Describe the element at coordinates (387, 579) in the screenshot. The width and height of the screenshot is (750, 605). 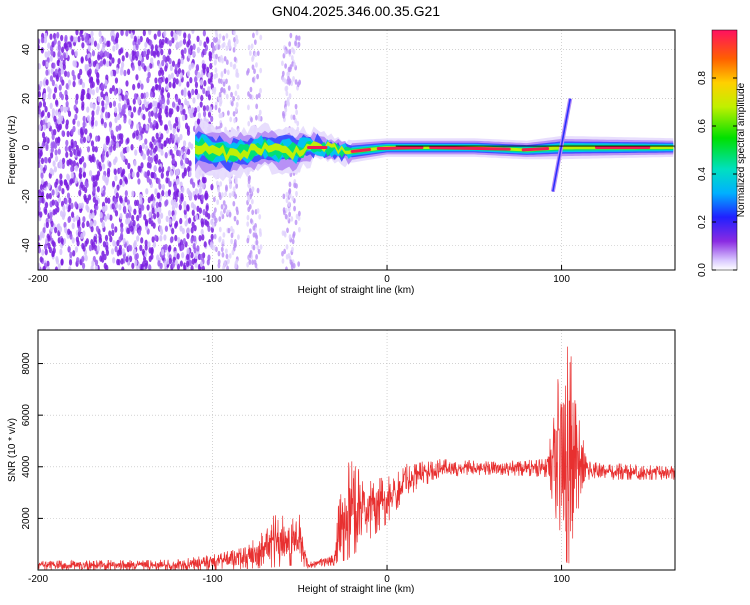
I see `snr-x-tick-label: 0` at that location.